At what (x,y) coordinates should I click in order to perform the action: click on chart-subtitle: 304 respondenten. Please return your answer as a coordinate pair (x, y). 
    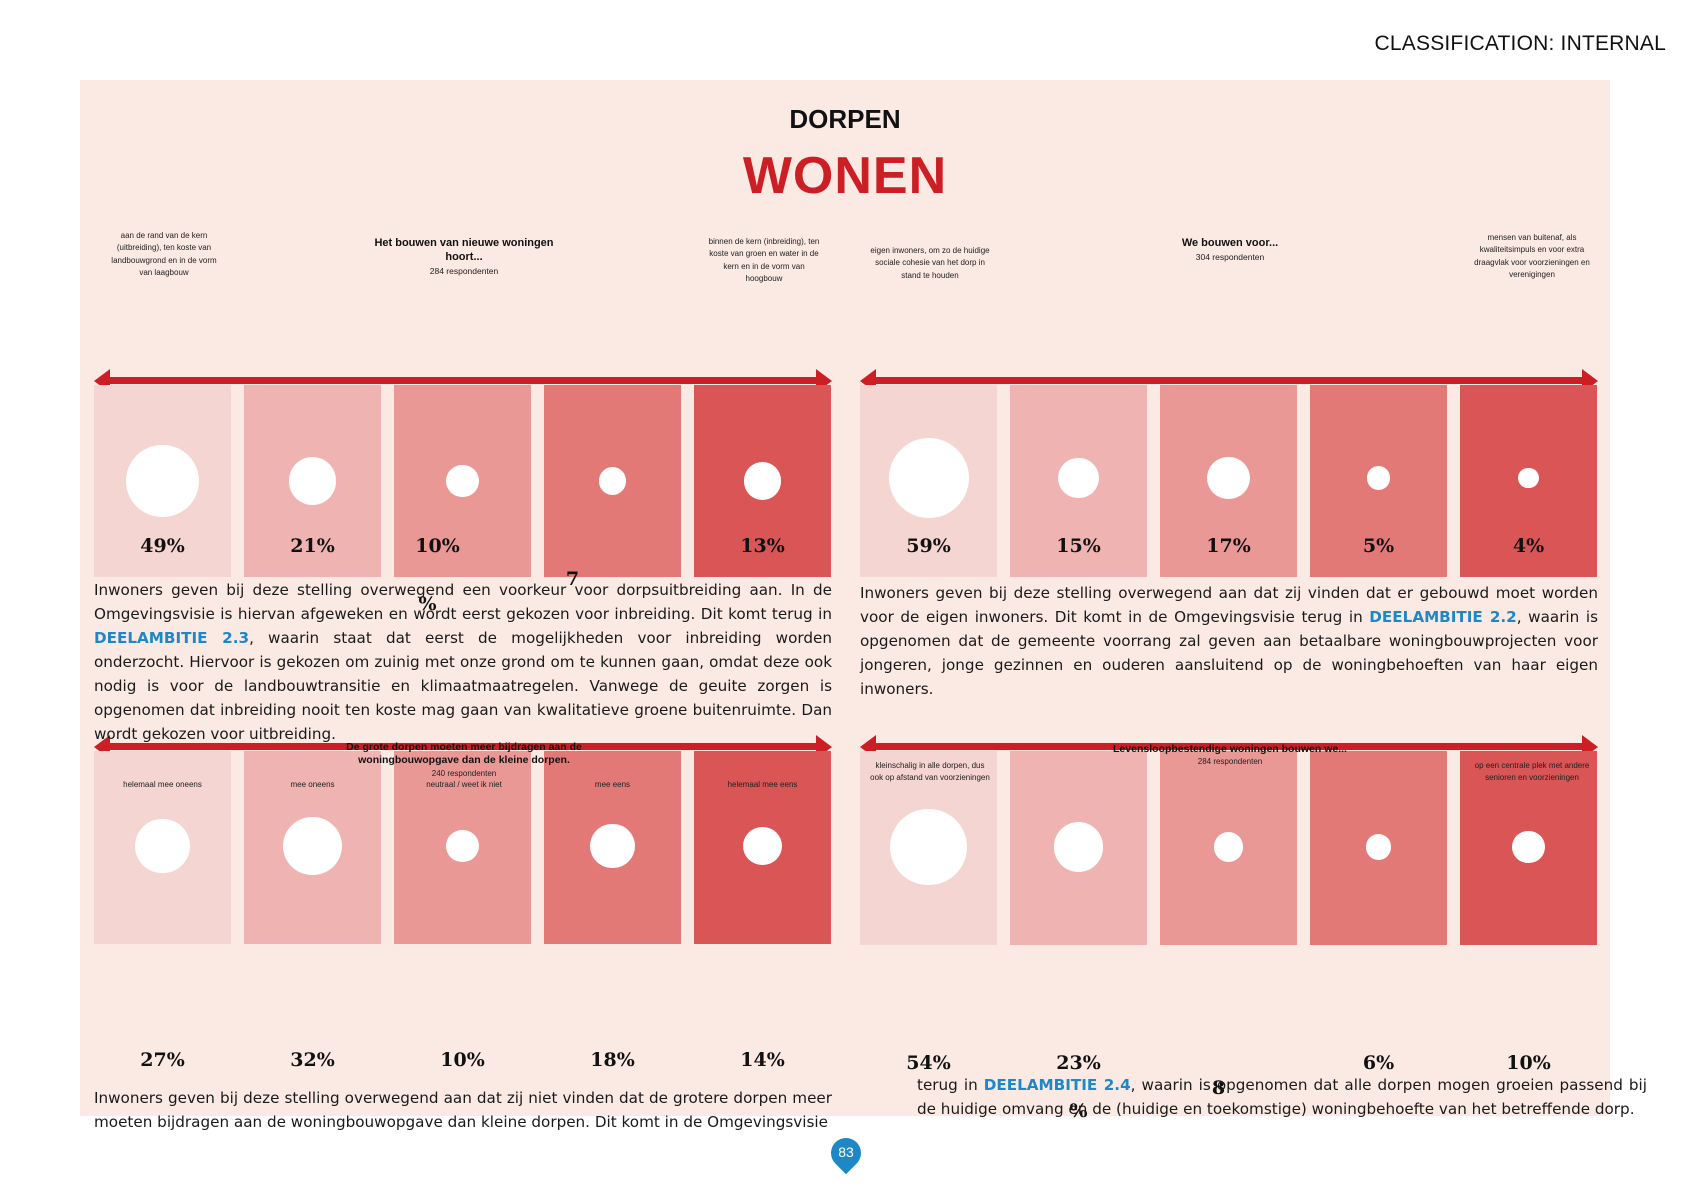
    Looking at the image, I should click on (1230, 257).